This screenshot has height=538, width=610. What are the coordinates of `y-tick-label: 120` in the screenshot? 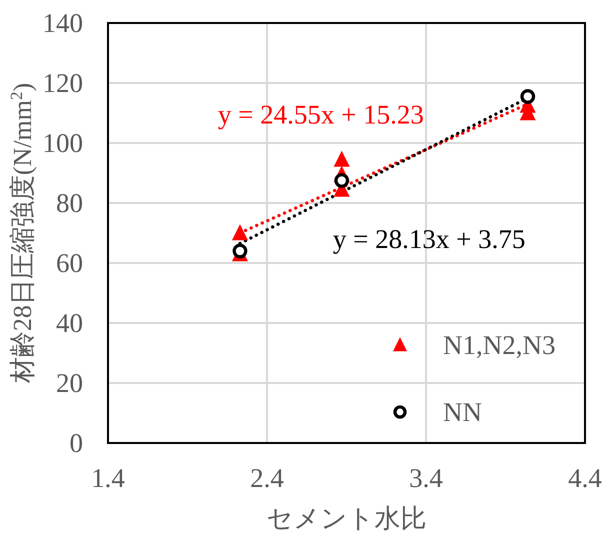 It's located at (62, 83).